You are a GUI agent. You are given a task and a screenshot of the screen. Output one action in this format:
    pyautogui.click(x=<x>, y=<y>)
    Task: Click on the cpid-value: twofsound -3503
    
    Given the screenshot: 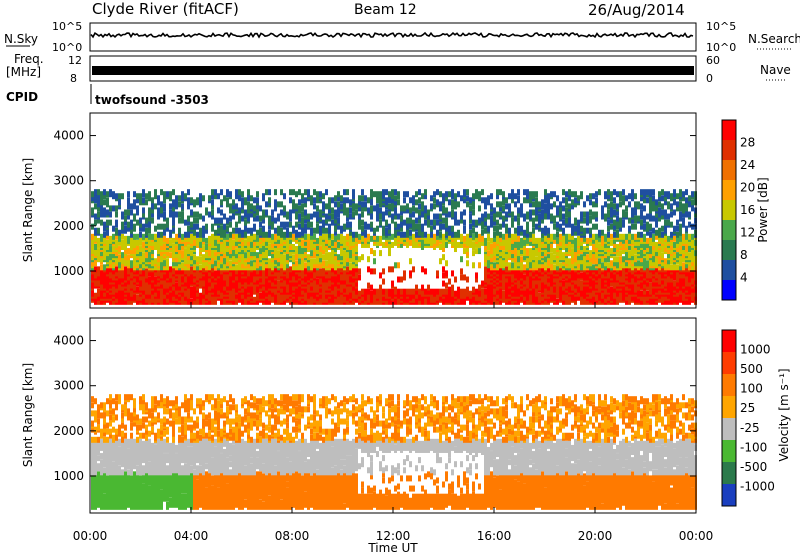 What is the action you would take?
    pyautogui.click(x=152, y=100)
    